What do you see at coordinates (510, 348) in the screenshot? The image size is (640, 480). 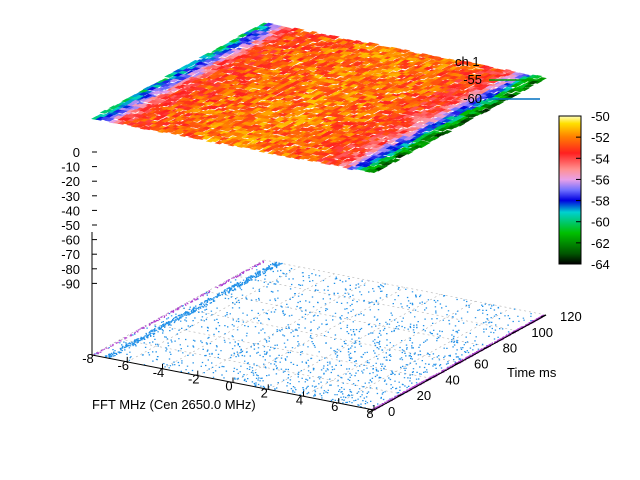 I see `y-tick-label: 80` at bounding box center [510, 348].